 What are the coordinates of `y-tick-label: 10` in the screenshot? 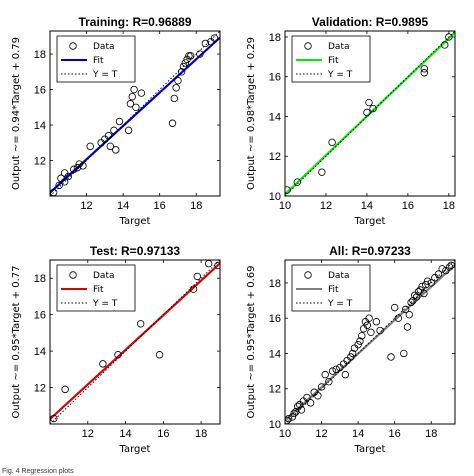 It's located at (275, 425).